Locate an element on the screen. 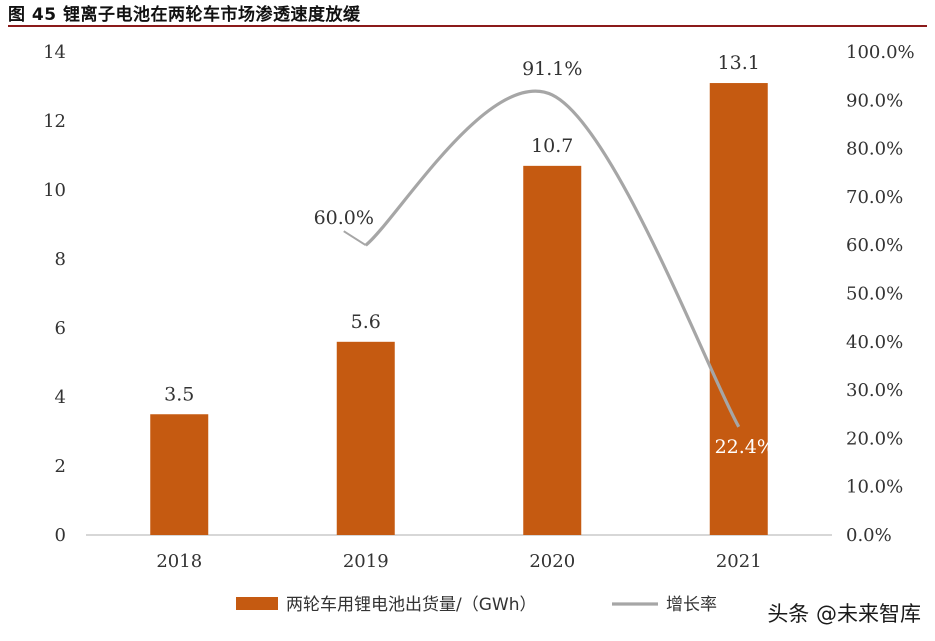  y-right-tick-label: 30.0% is located at coordinates (874, 390).